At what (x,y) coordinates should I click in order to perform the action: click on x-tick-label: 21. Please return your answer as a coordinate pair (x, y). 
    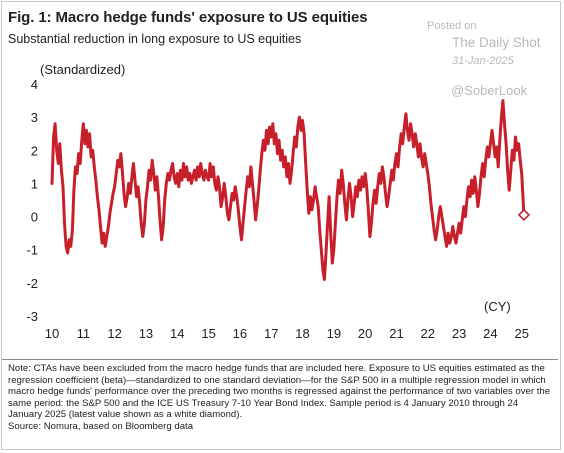
    Looking at the image, I should click on (396, 333).